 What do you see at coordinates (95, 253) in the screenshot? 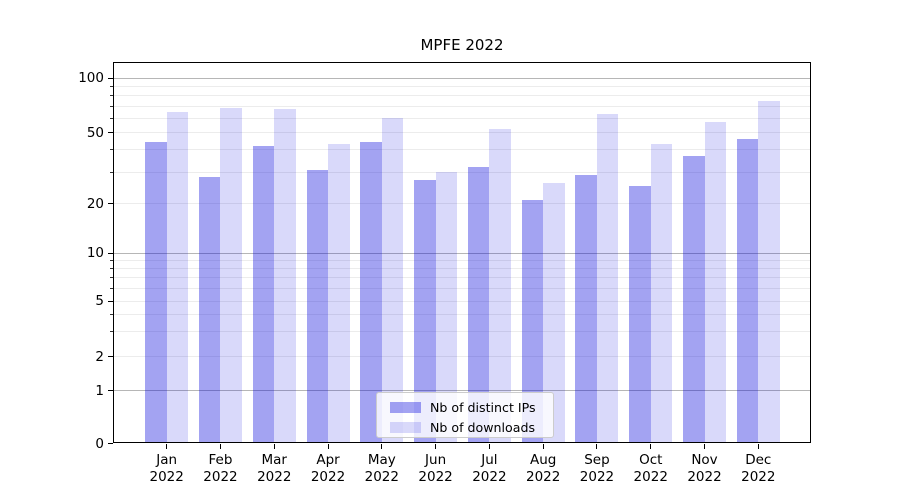
I see `y-tick-label: 10` at bounding box center [95, 253].